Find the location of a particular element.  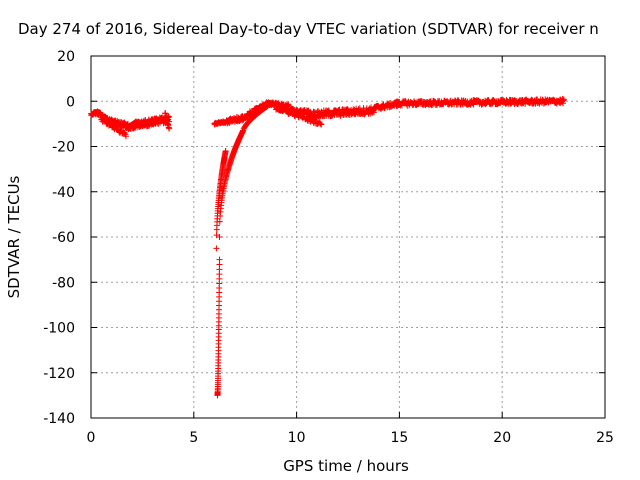

x-tick-label: 25 is located at coordinates (605, 438).